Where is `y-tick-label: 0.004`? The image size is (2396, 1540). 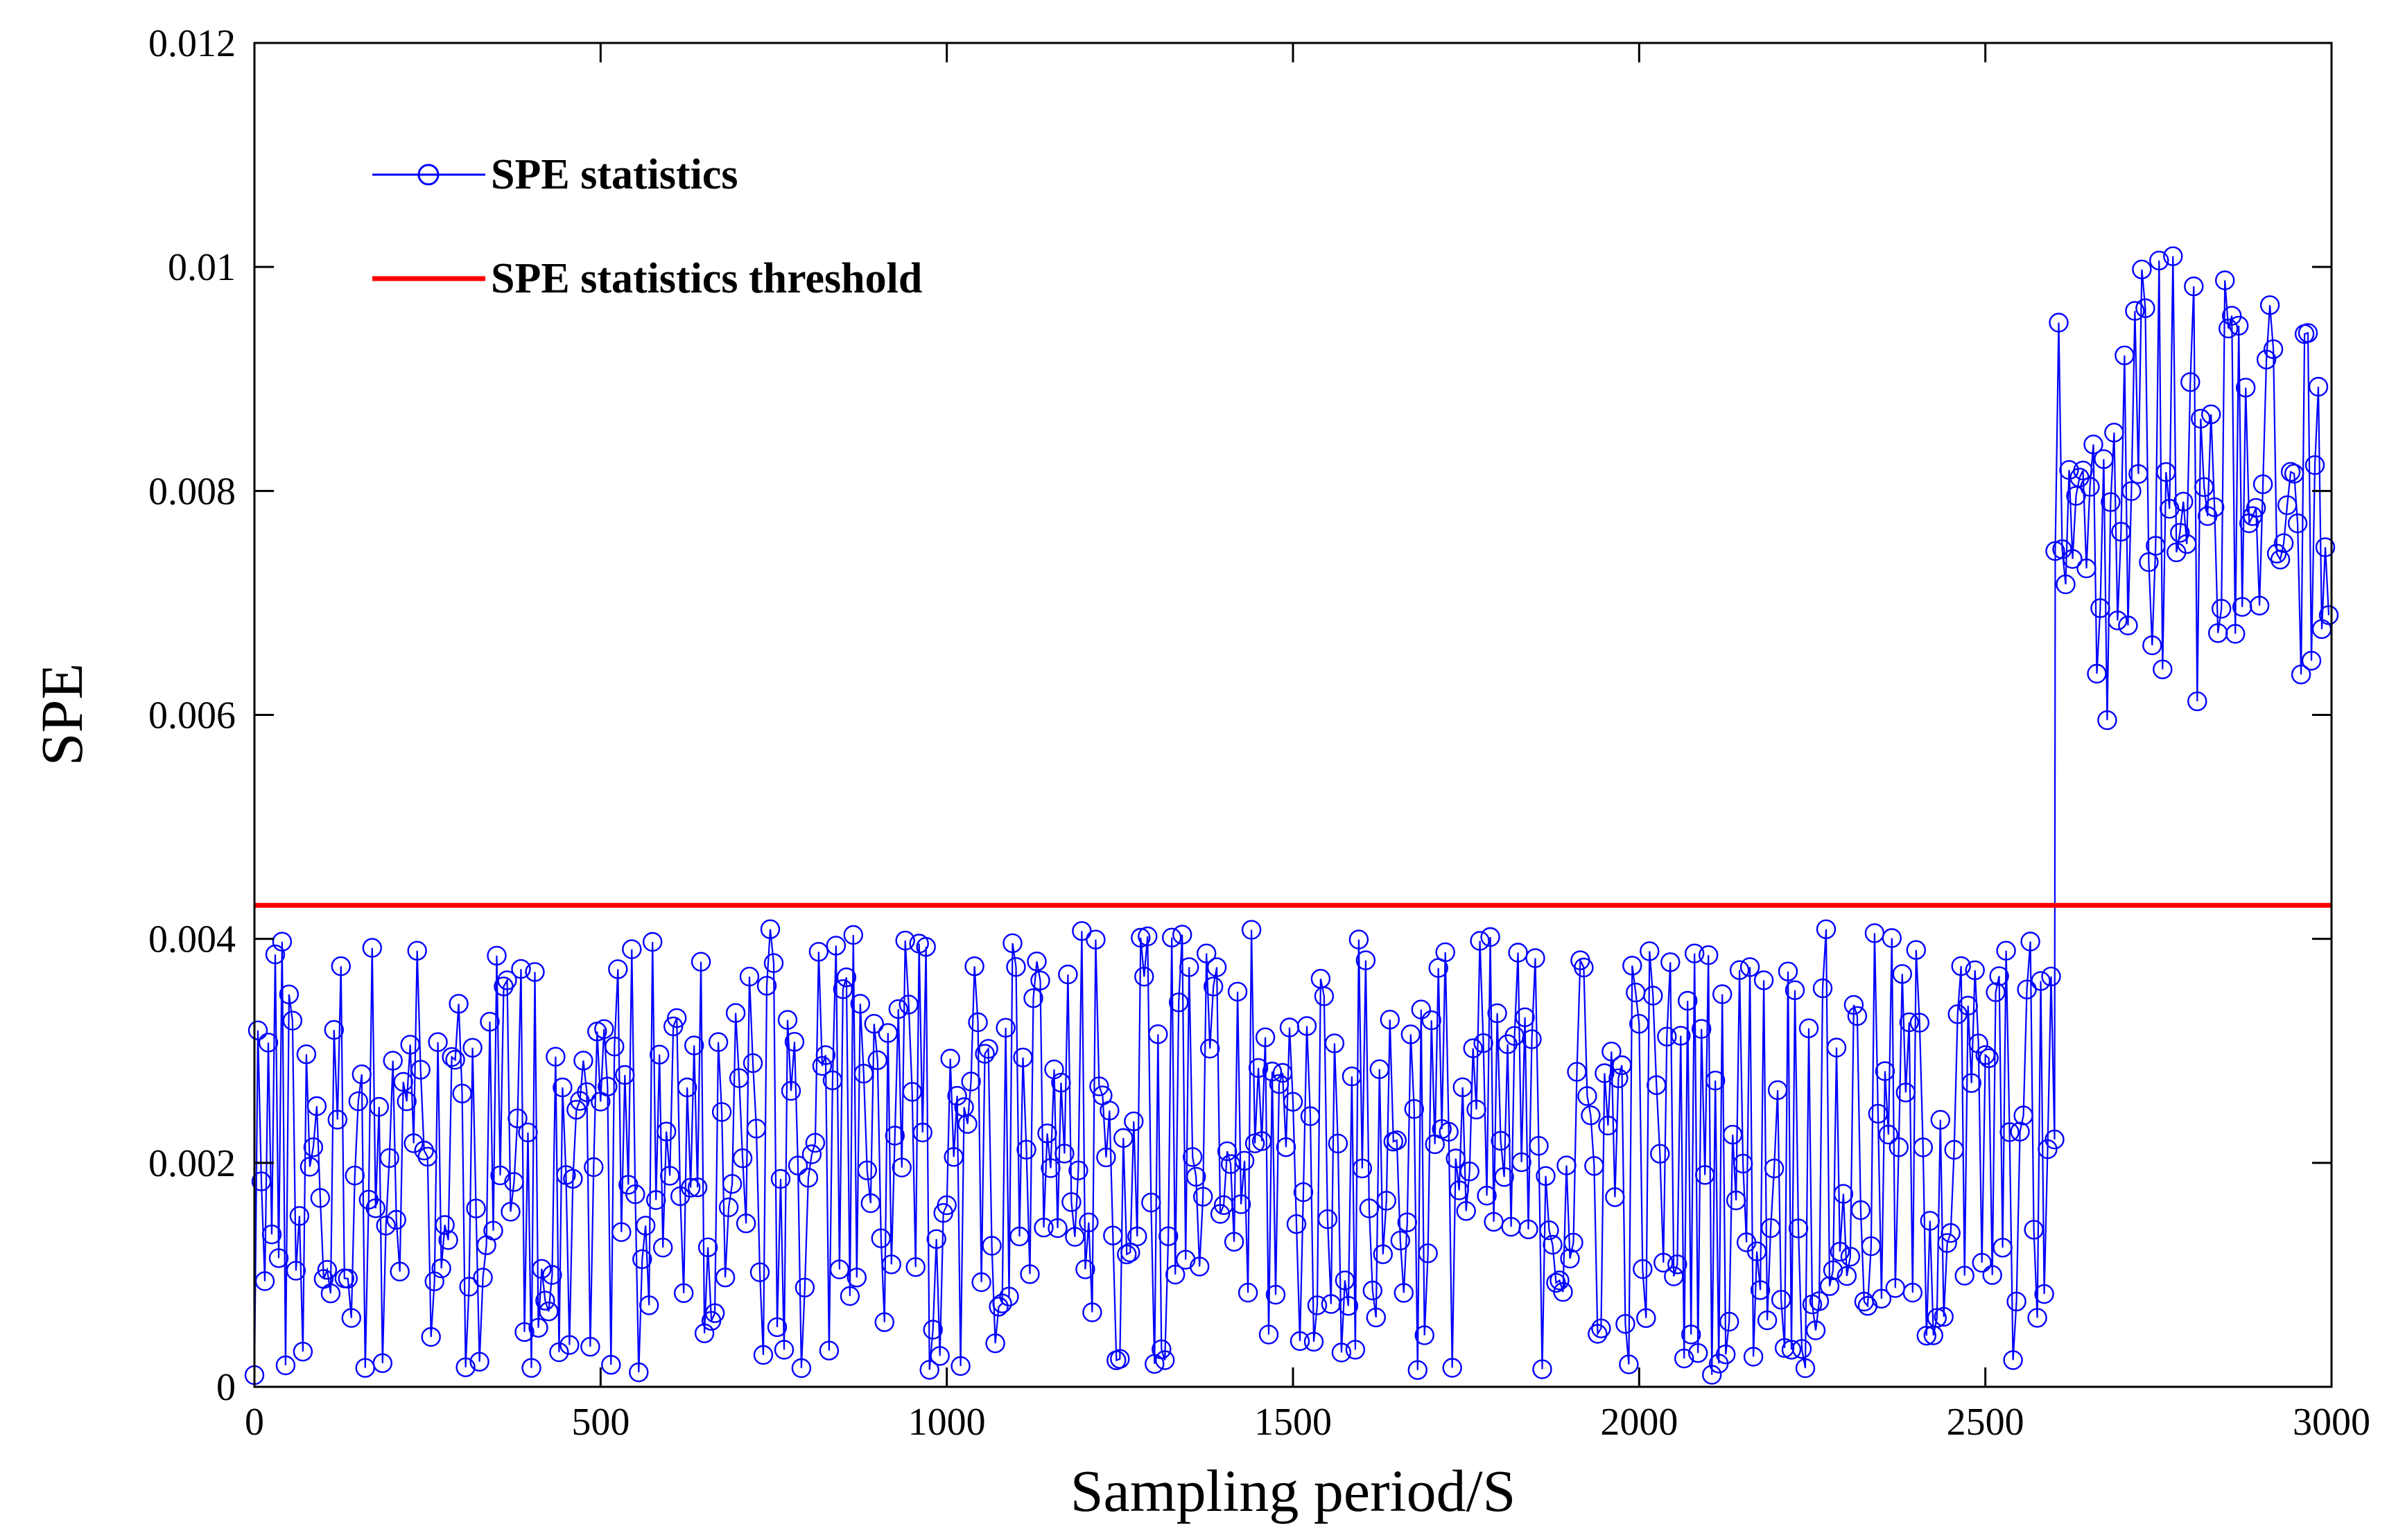
y-tick-label: 0.004 is located at coordinates (192, 939).